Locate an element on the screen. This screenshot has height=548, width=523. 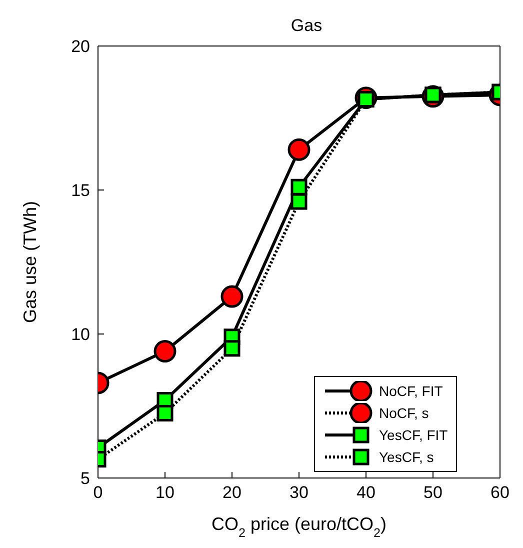
y-tick-label: 5 is located at coordinates (85, 478).